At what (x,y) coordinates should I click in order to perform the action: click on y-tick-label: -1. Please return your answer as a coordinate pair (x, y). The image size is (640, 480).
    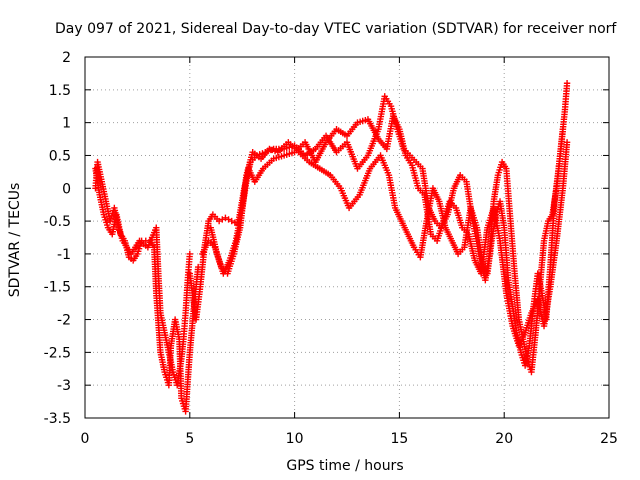
    Looking at the image, I should click on (64, 255).